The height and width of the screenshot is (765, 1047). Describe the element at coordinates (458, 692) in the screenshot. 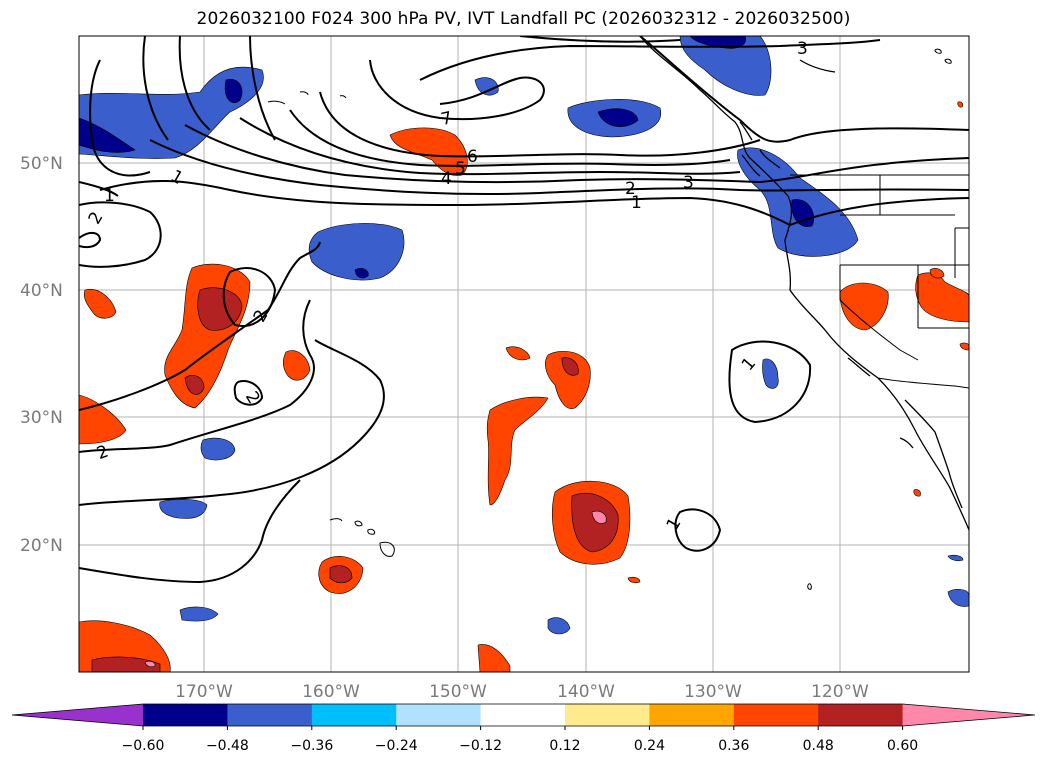

I see `lon-label: 150°W` at that location.